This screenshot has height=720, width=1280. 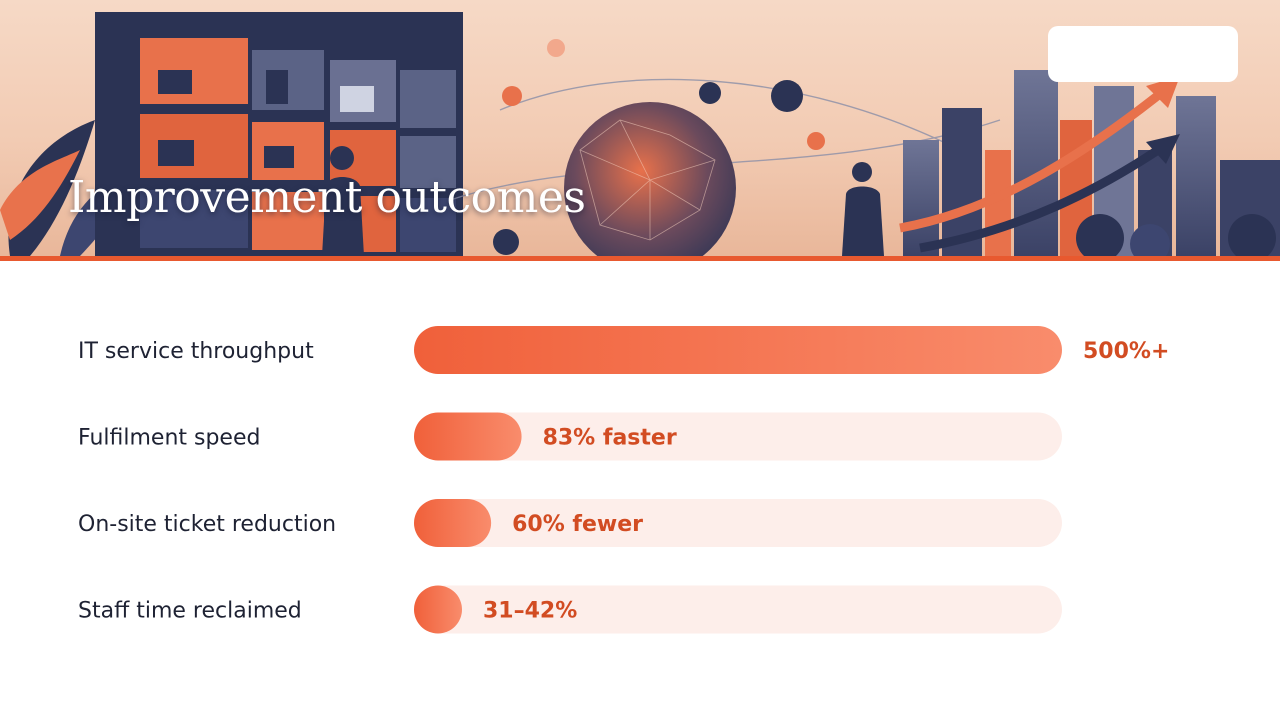 What do you see at coordinates (577, 524) in the screenshot?
I see `value-label: 60% fewer` at bounding box center [577, 524].